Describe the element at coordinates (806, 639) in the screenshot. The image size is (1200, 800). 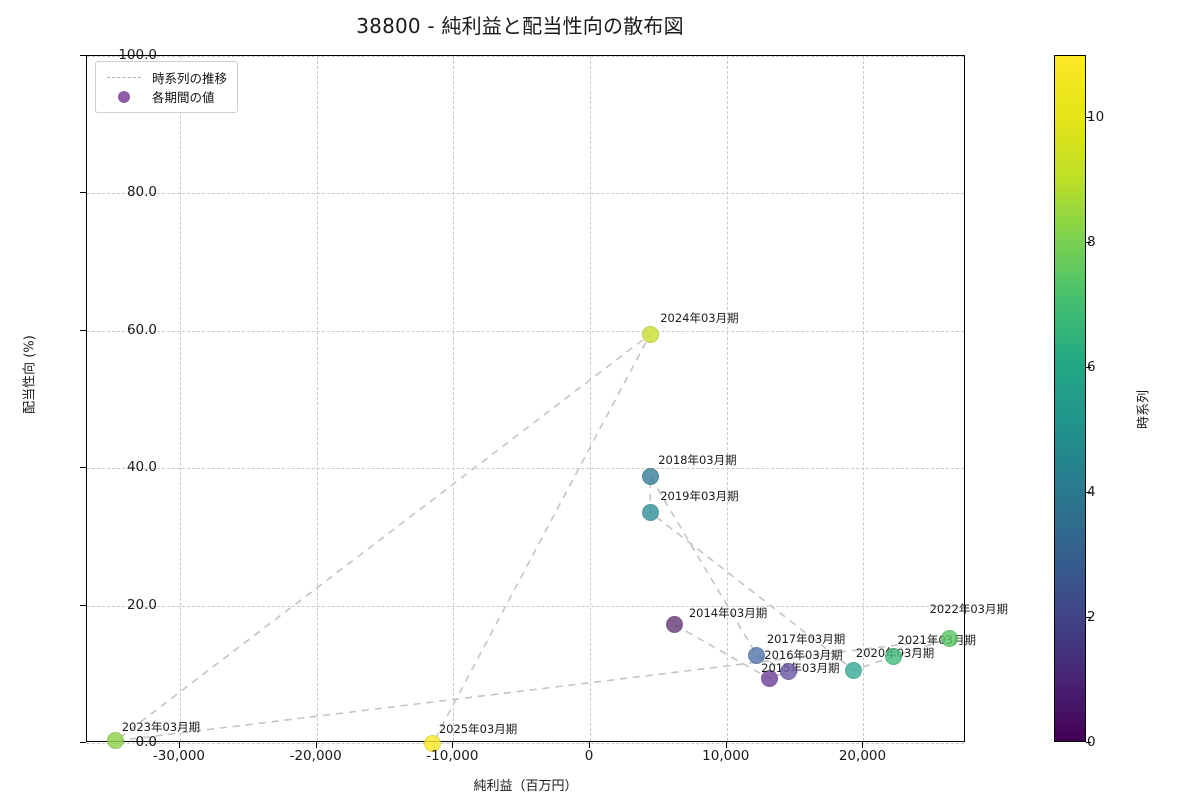
I see `data-point-label: 2017年03月期` at that location.